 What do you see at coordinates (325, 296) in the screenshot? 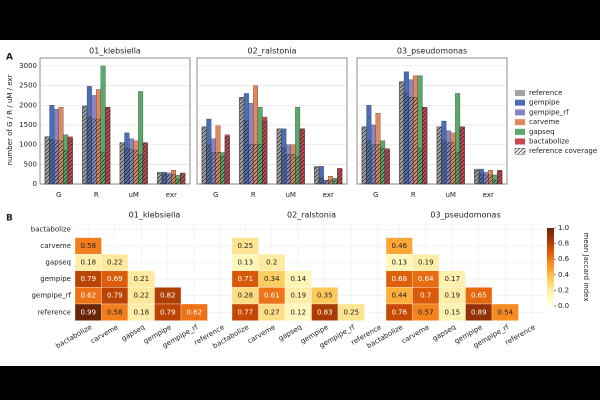
I see `cell-value: 0.35` at bounding box center [325, 296].